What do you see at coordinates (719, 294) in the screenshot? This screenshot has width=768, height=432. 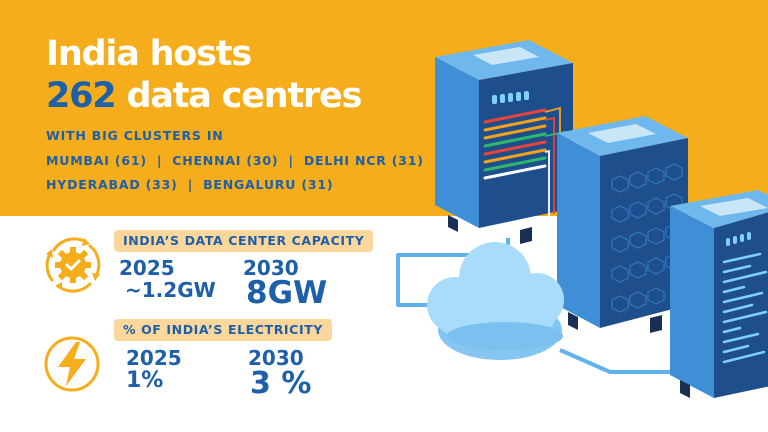 I see `server-rack-right` at bounding box center [719, 294].